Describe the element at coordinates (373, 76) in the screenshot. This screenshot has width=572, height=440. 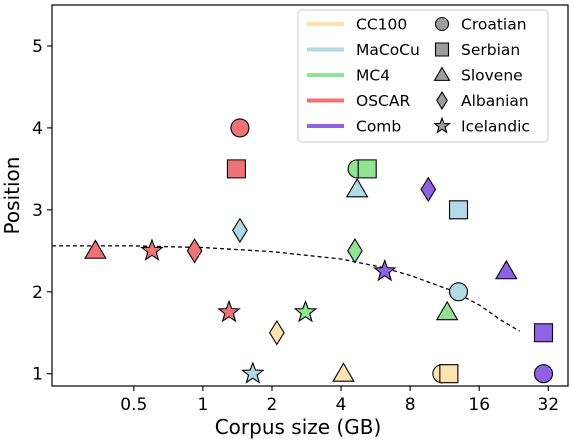
I see `legend-label-mc4: MC4` at that location.